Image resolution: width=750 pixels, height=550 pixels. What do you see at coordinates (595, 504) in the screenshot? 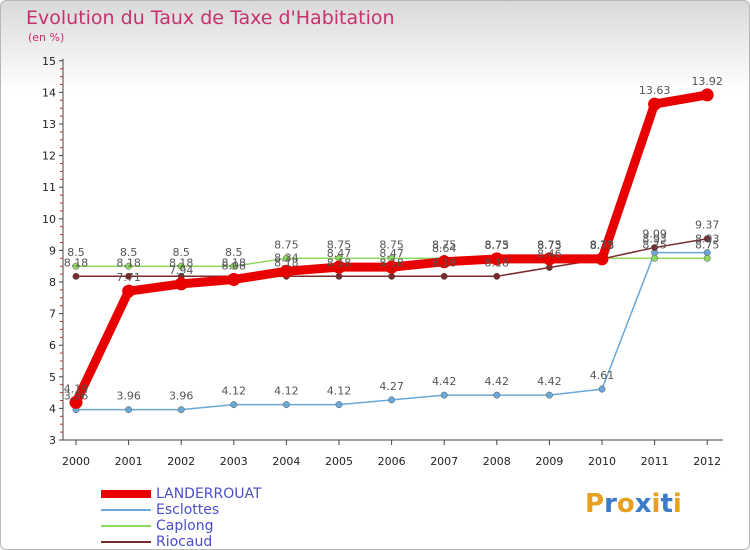
I see `logo-letter: P` at bounding box center [595, 504].